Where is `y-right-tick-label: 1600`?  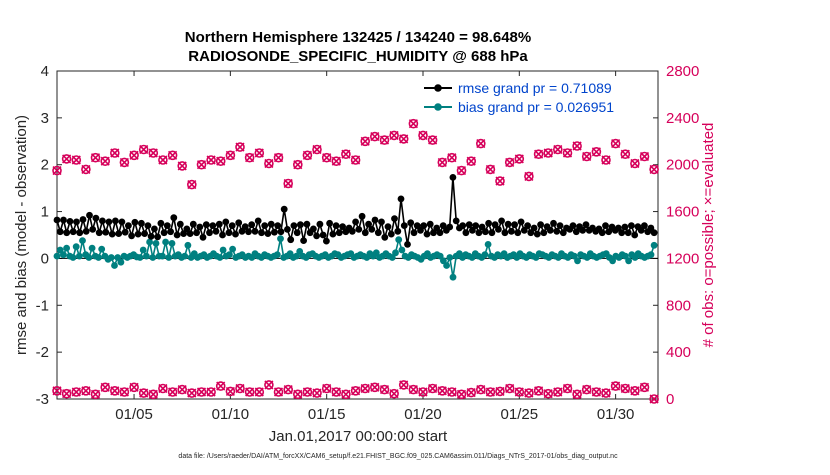 y-right-tick-label: 1600 is located at coordinates (682, 212).